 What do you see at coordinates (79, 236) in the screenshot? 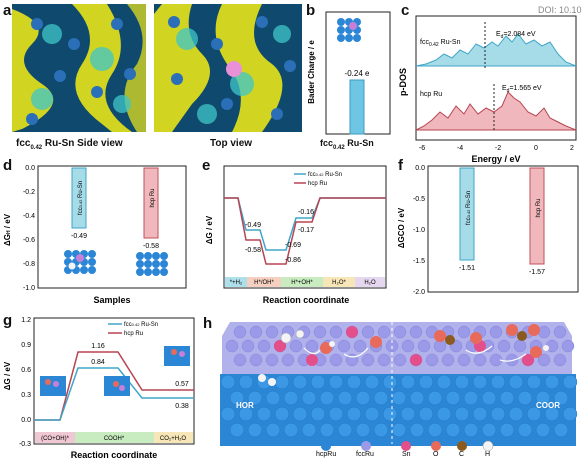
I see `panel-d-value-1: -0.49` at bounding box center [79, 236].